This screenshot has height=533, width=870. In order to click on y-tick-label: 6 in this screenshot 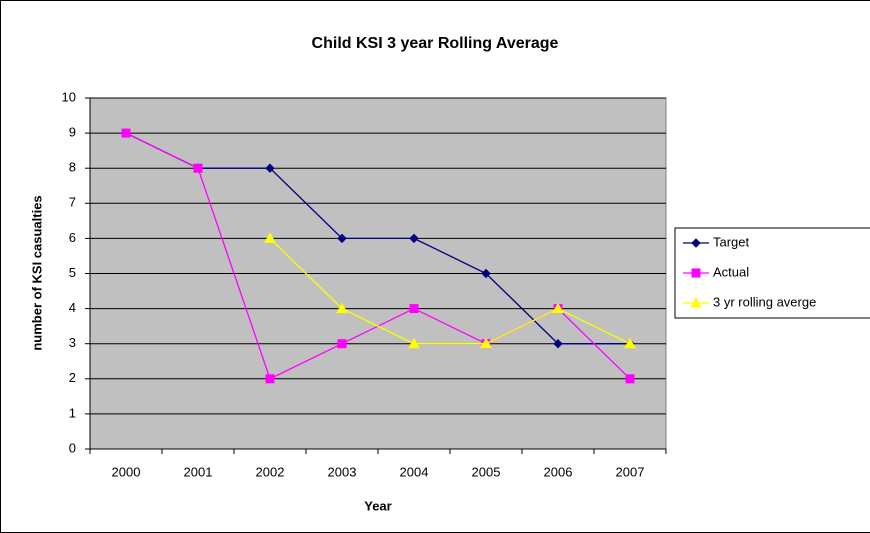, I will do `click(72, 237)`.